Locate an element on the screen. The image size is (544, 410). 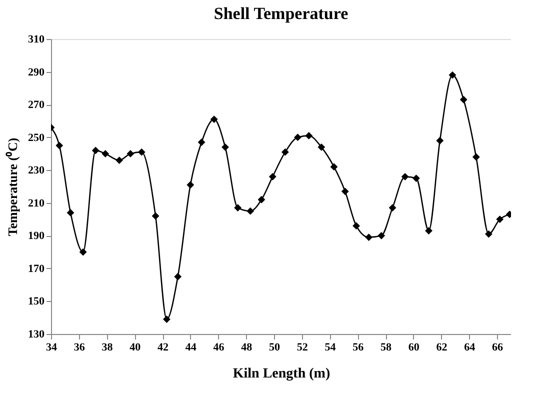
x-tick-label: 42 is located at coordinates (164, 348).